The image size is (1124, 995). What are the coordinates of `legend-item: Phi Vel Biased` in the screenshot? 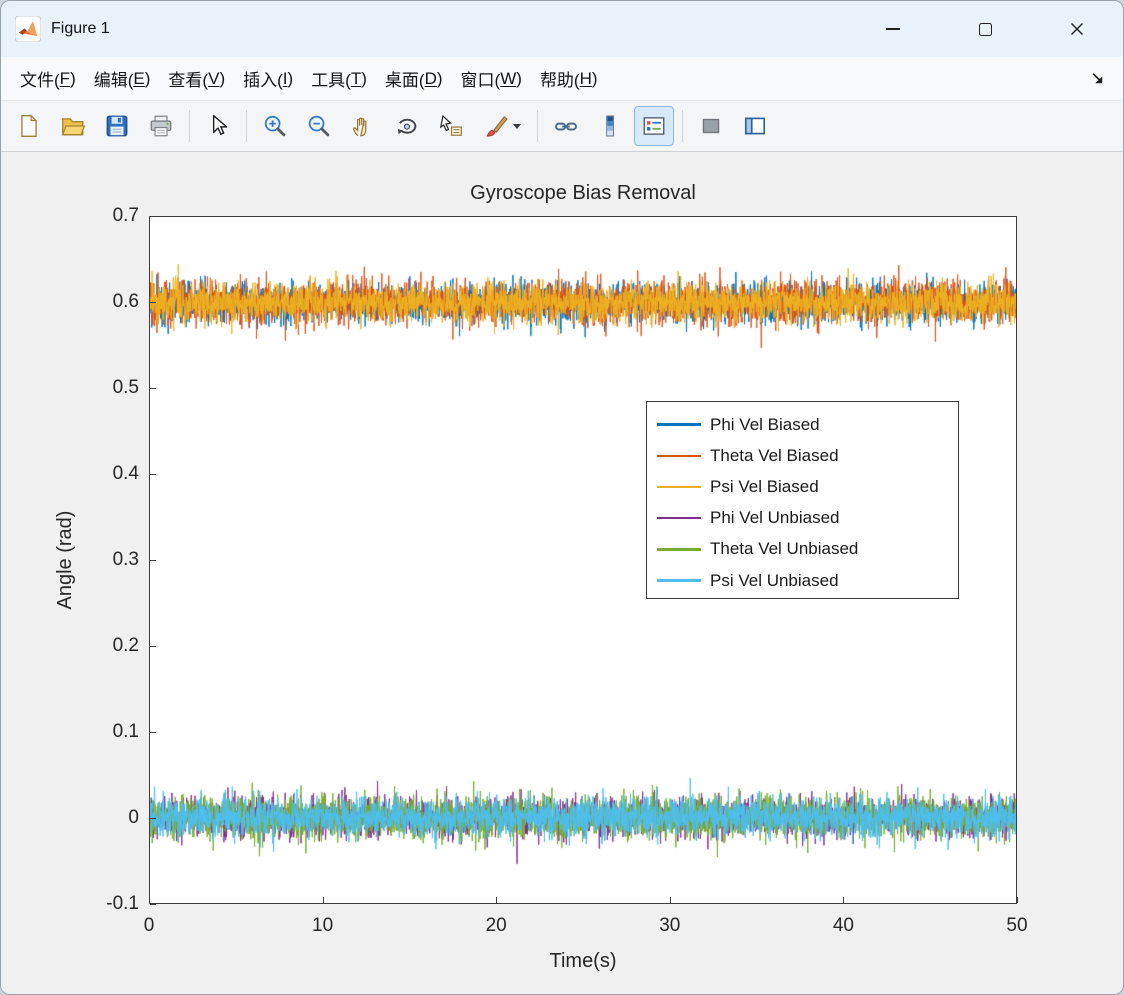 It's located at (802, 424).